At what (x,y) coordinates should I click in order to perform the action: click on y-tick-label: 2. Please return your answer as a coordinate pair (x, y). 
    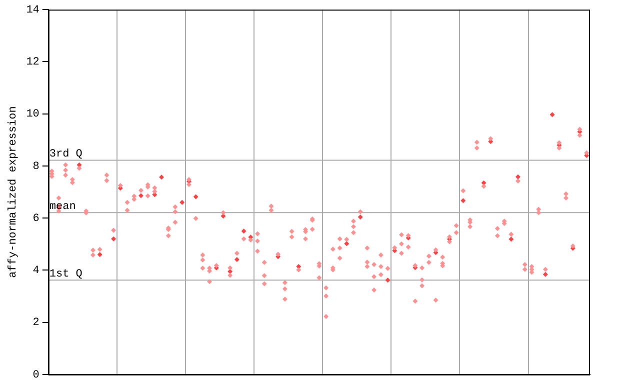
    Looking at the image, I should click on (36, 323).